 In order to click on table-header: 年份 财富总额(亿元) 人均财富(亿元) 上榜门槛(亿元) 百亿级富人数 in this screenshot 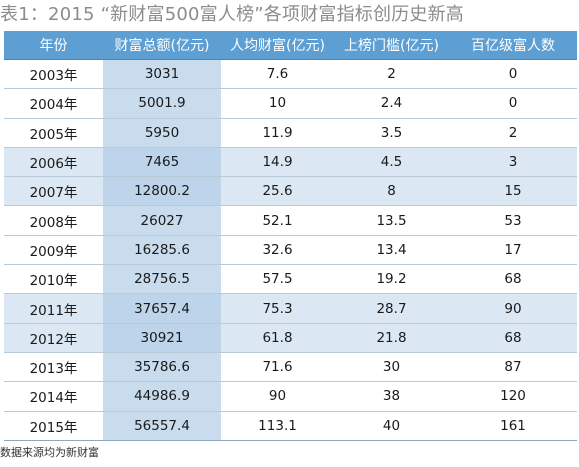, I will do `click(290, 45)`.